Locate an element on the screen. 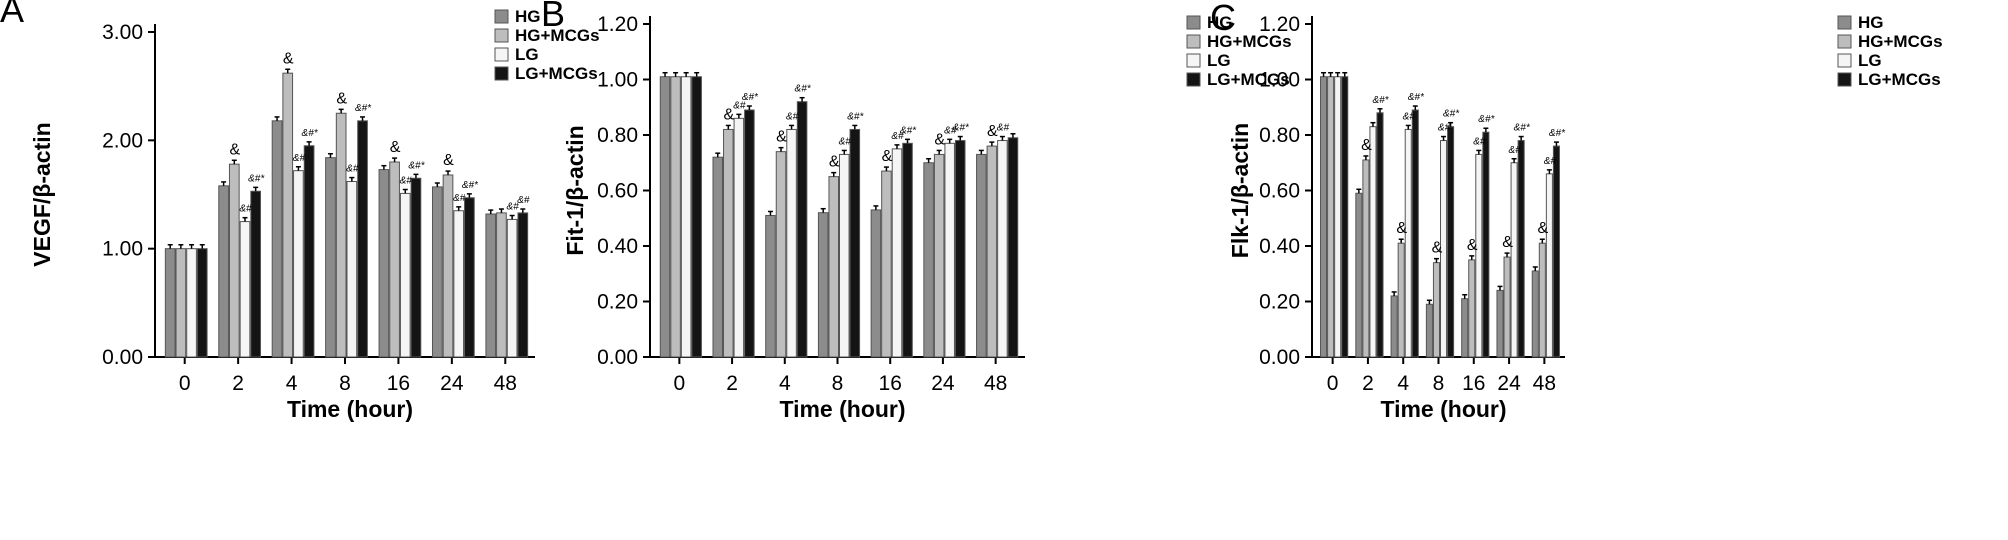 The height and width of the screenshot is (540, 2008). y-tick-label: 1.20 is located at coordinates (1279, 24).